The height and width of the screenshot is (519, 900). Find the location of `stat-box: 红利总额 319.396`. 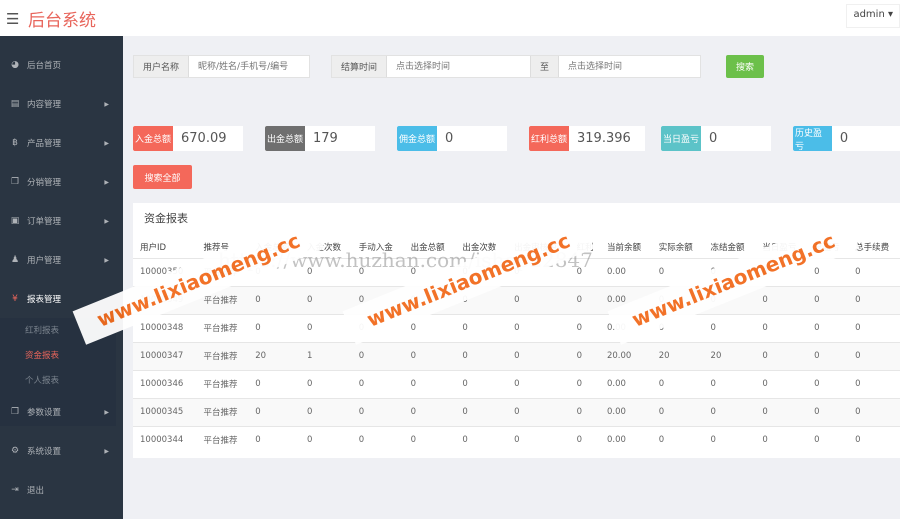

stat-box: 红利总额 319.396 is located at coordinates (587, 138).